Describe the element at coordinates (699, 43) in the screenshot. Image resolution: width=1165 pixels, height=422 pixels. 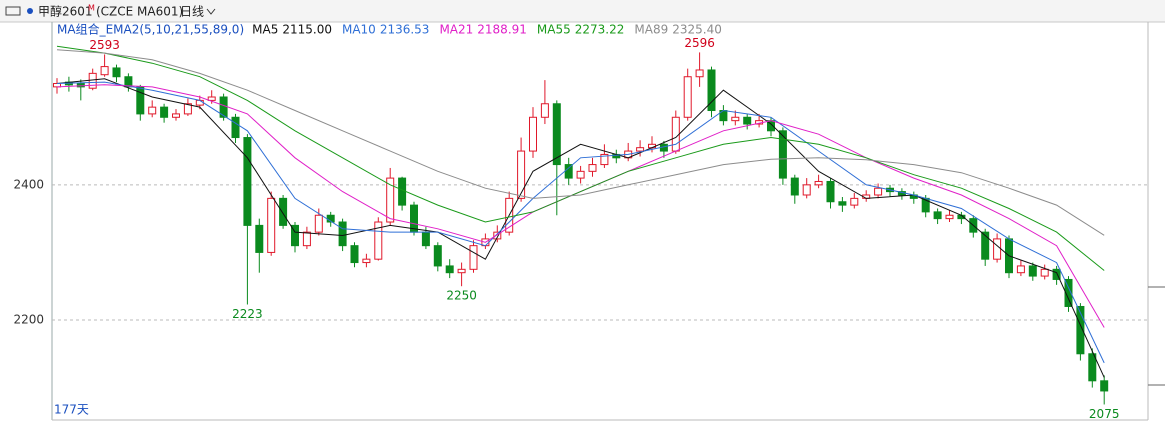
I see `extreme-label: 2596` at that location.